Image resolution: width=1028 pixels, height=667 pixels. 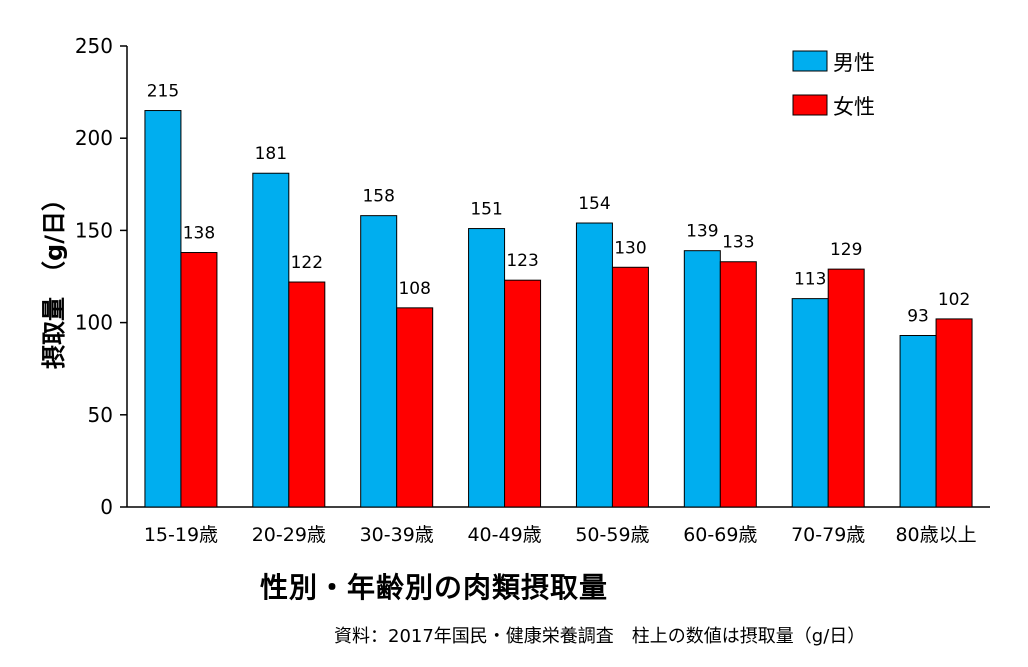 I want to click on x-tick-label: 60-69歳, so click(x=720, y=535).